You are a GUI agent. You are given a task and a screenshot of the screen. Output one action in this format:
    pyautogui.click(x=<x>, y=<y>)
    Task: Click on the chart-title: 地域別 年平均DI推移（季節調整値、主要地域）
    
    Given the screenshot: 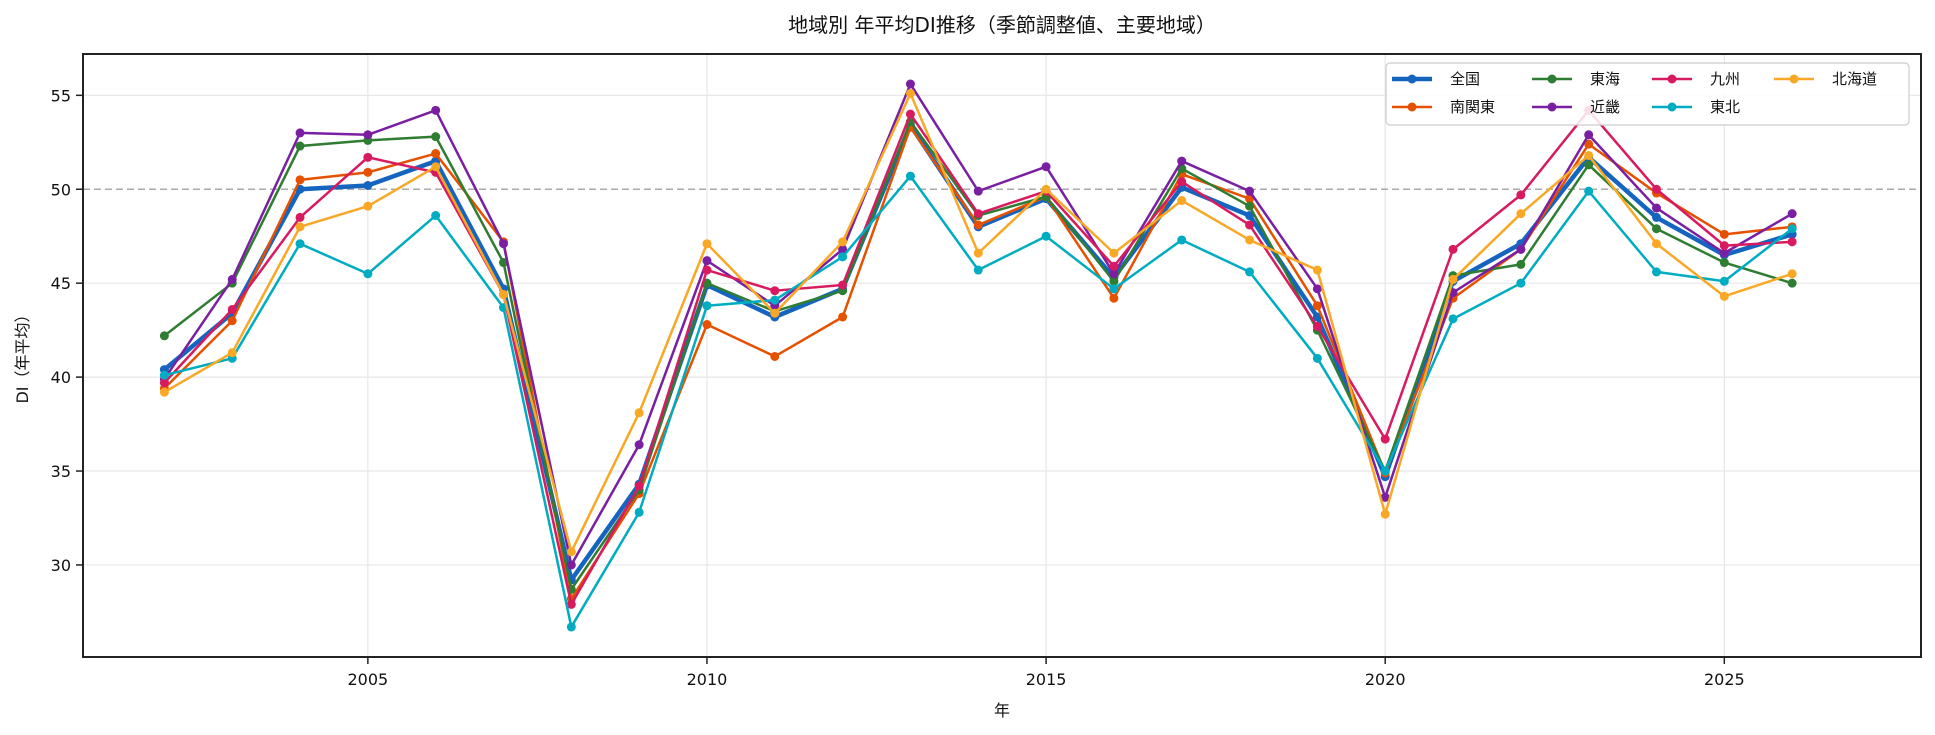 What is the action you would take?
    pyautogui.click(x=1002, y=25)
    